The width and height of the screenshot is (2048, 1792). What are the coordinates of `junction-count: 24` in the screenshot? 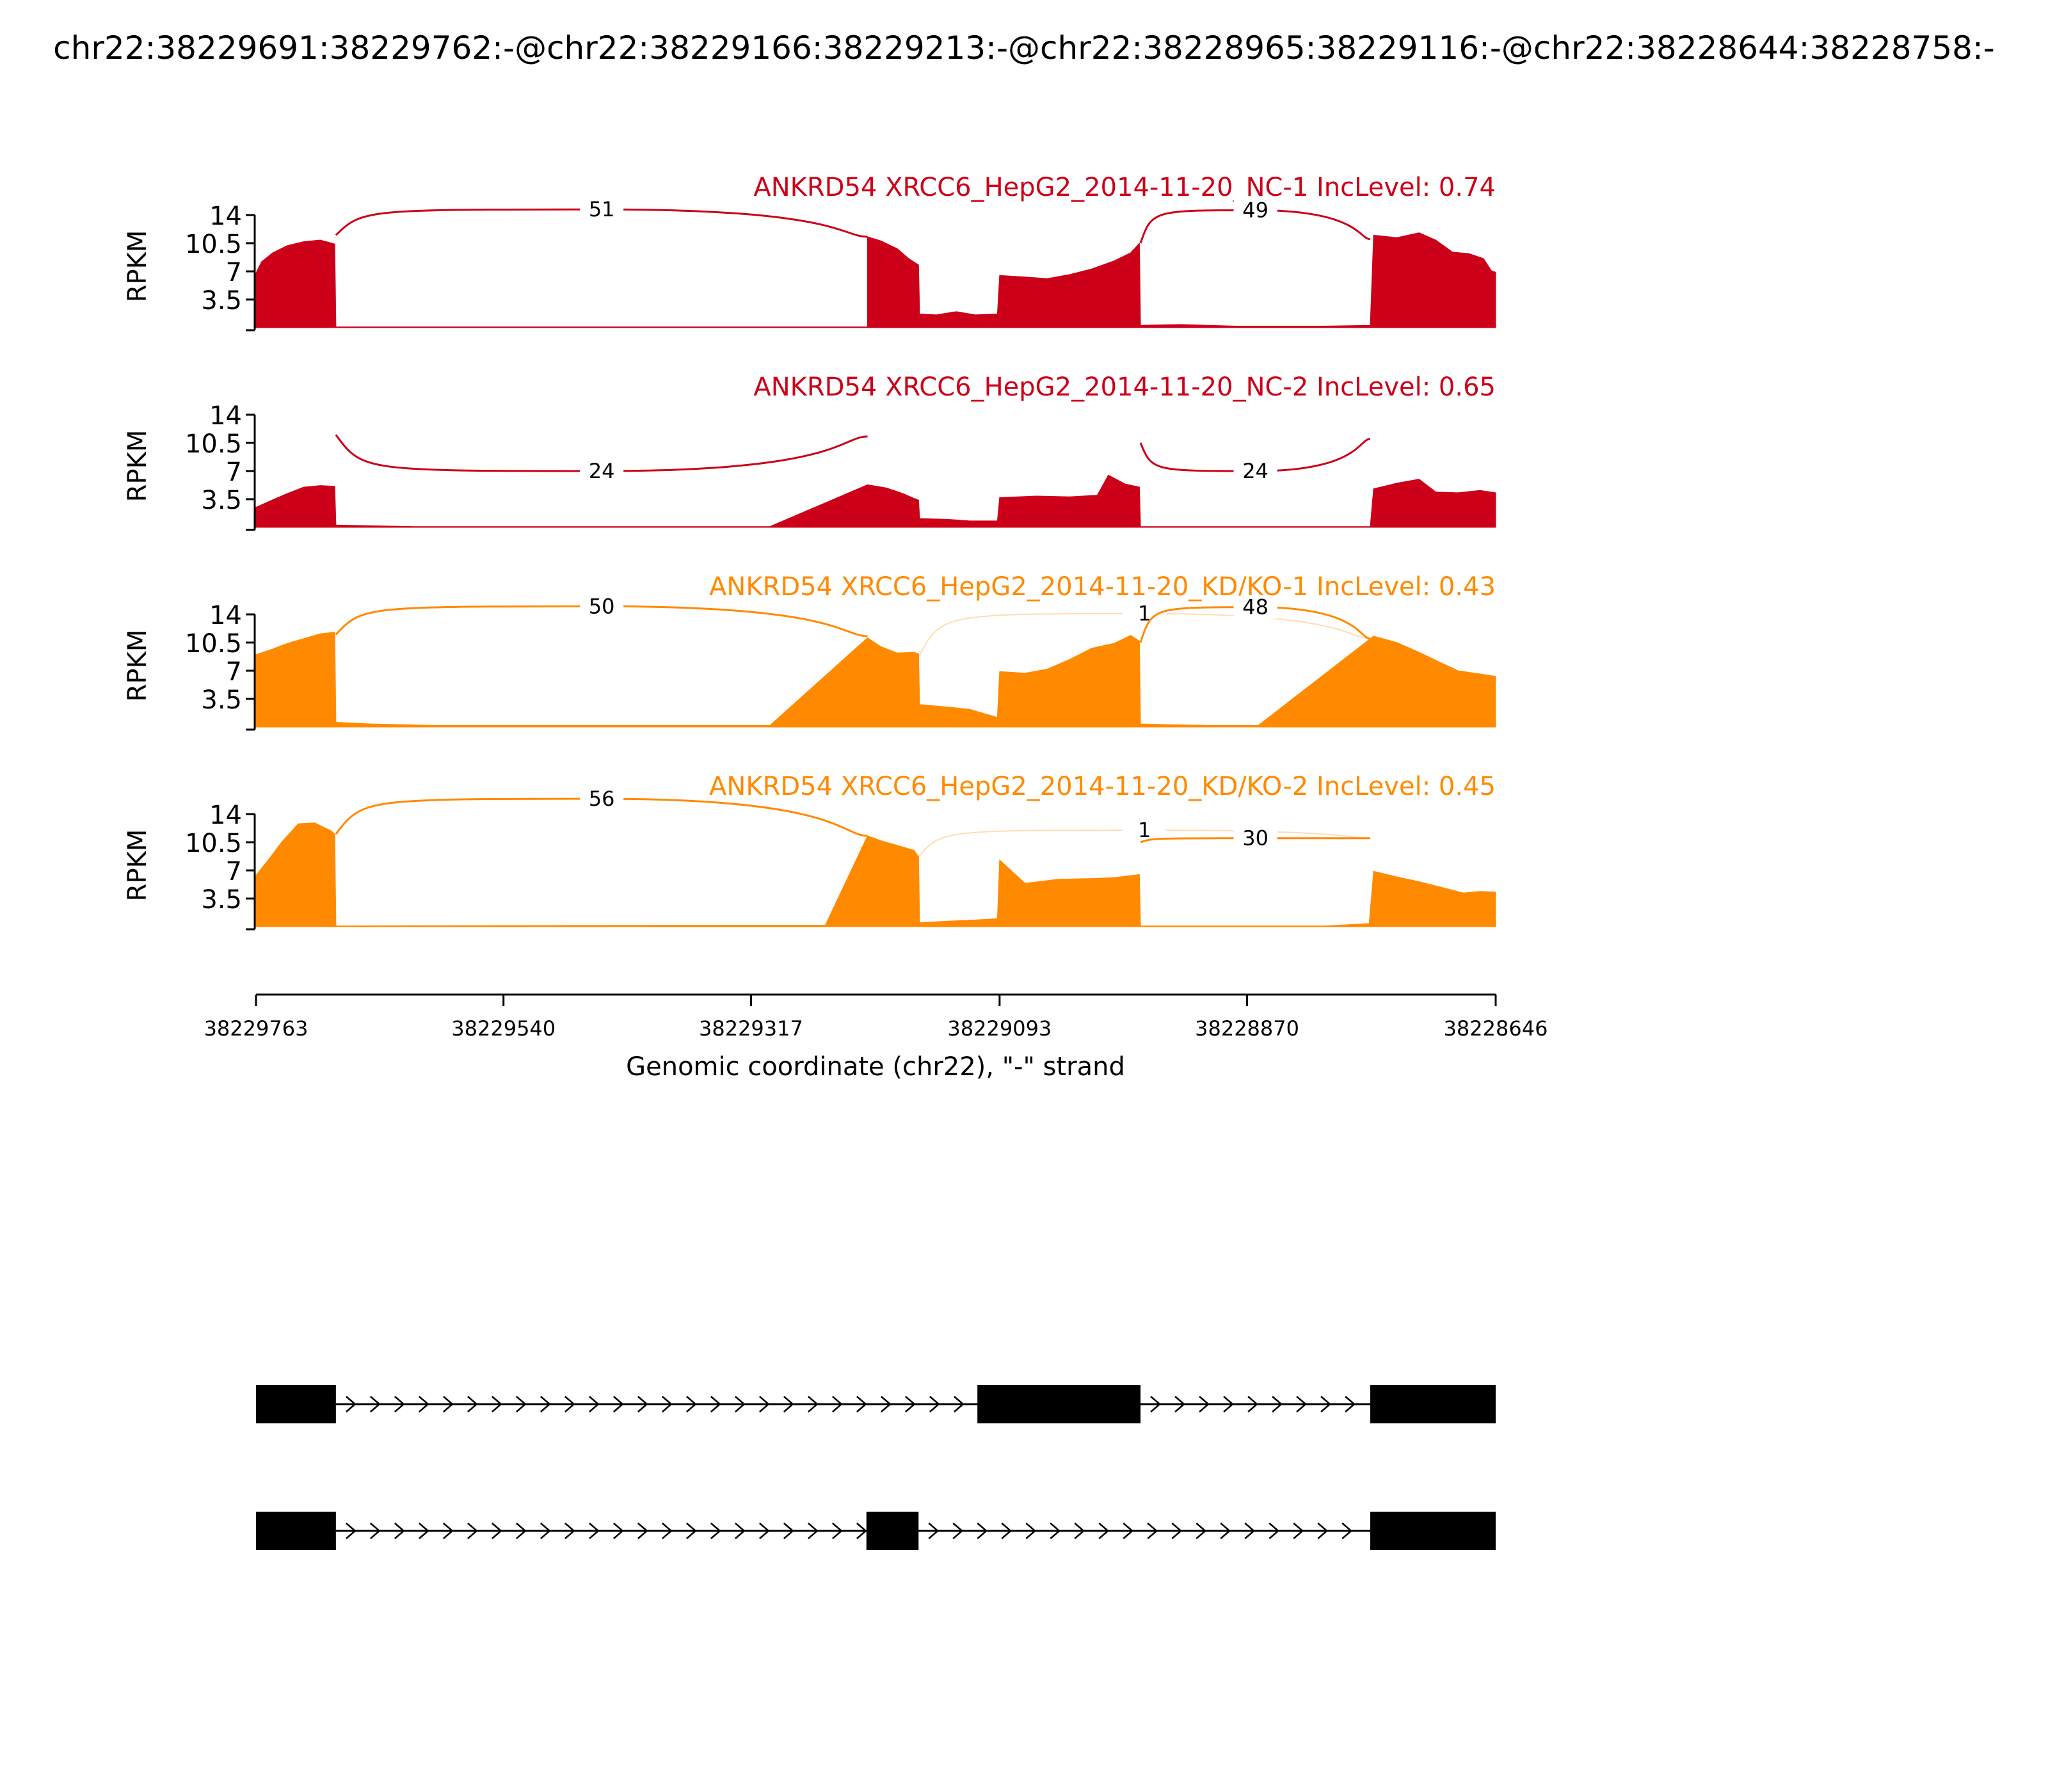 It's located at (1255, 471).